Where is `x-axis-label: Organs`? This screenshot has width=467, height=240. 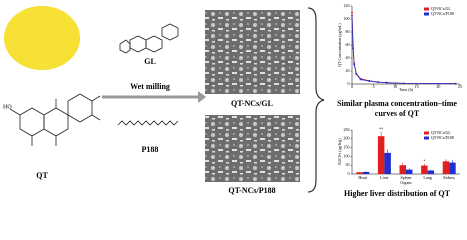
x-axis-label: Organs is located at coordinates (406, 182).